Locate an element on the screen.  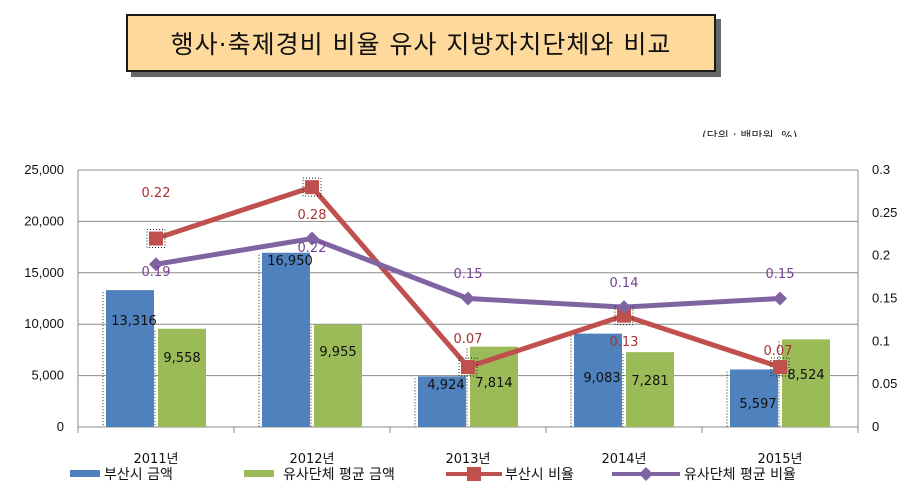
line-busan-value-label: 0.13 is located at coordinates (624, 342).